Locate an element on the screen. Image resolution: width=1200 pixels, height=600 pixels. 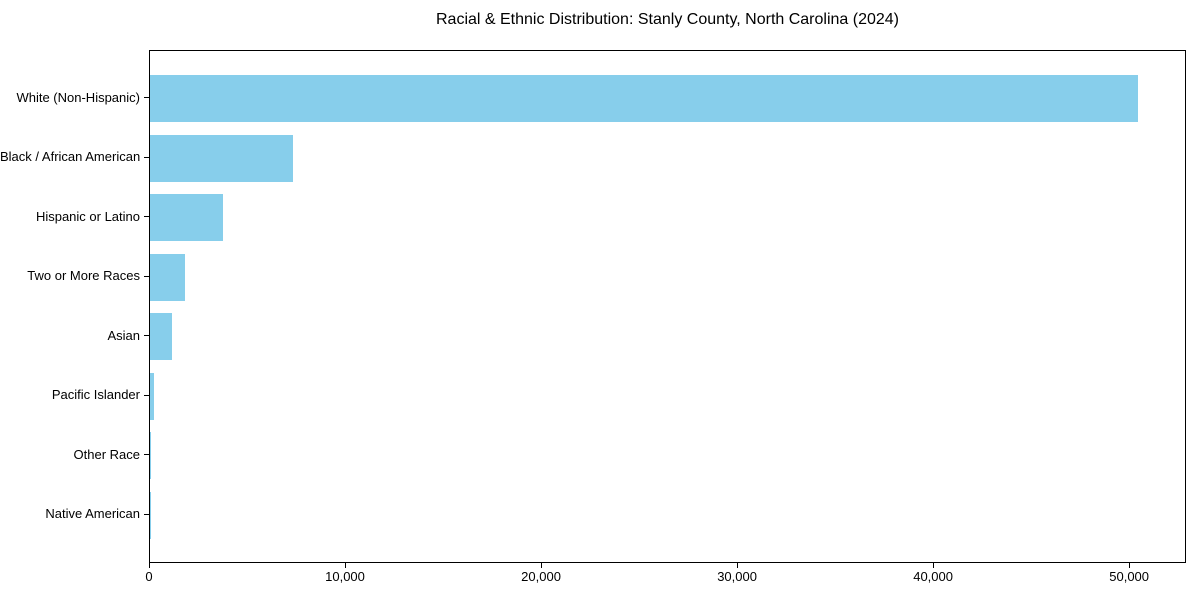
bar-white-non-hispanic- is located at coordinates (644, 98).